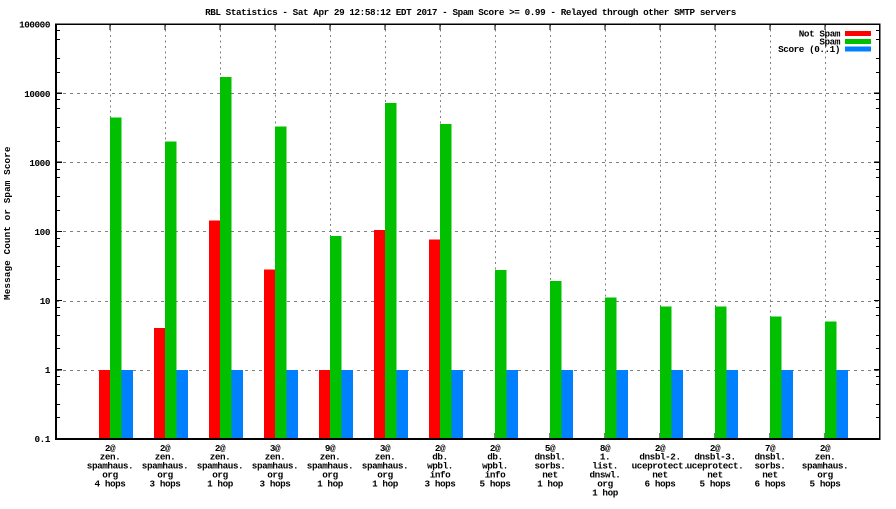  I want to click on svg-text: Not Spam, so click(820, 34).